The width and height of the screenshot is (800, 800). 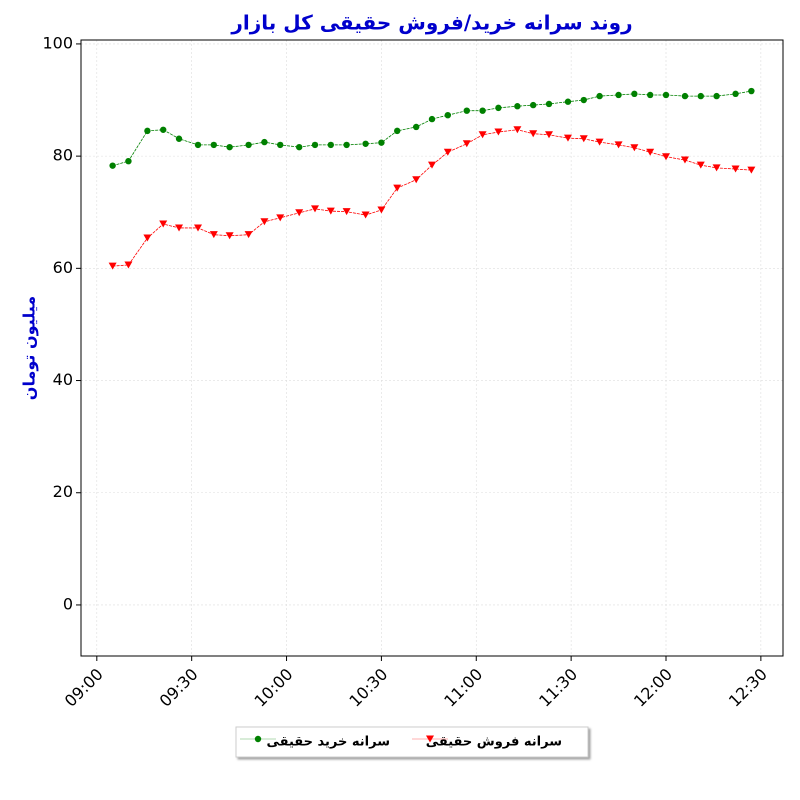 I want to click on y-tick-label: 60, so click(x=63, y=267).